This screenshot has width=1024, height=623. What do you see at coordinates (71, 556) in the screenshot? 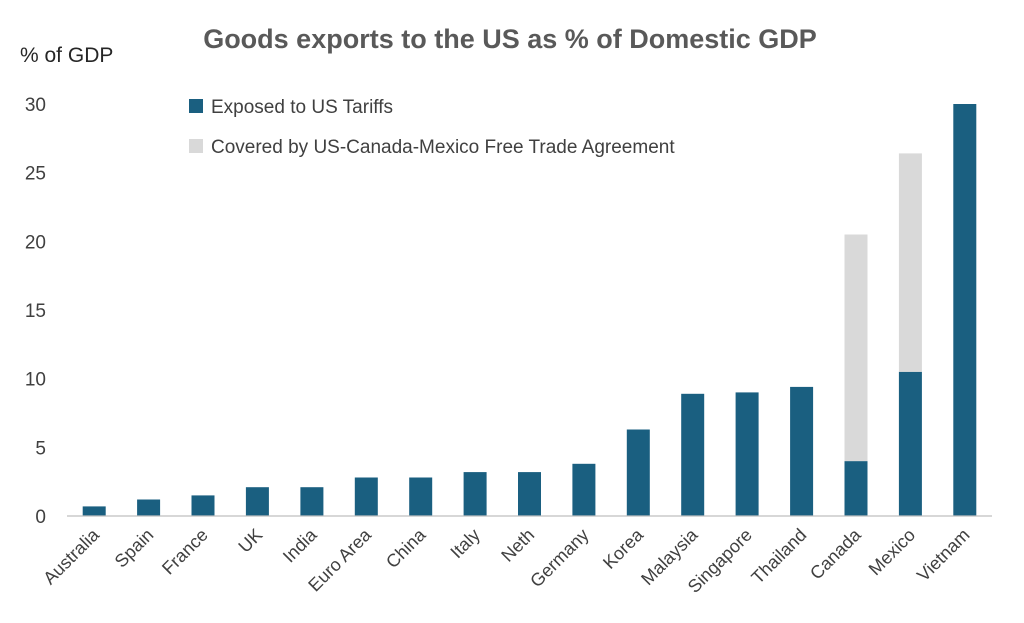
I see `x-tick-label: Australia` at bounding box center [71, 556].